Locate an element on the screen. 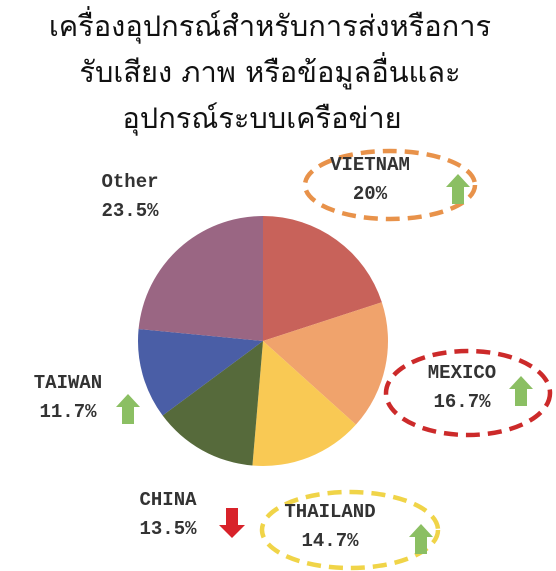 This screenshot has width=556, height=571. value-label: 14.7% is located at coordinates (330, 541).